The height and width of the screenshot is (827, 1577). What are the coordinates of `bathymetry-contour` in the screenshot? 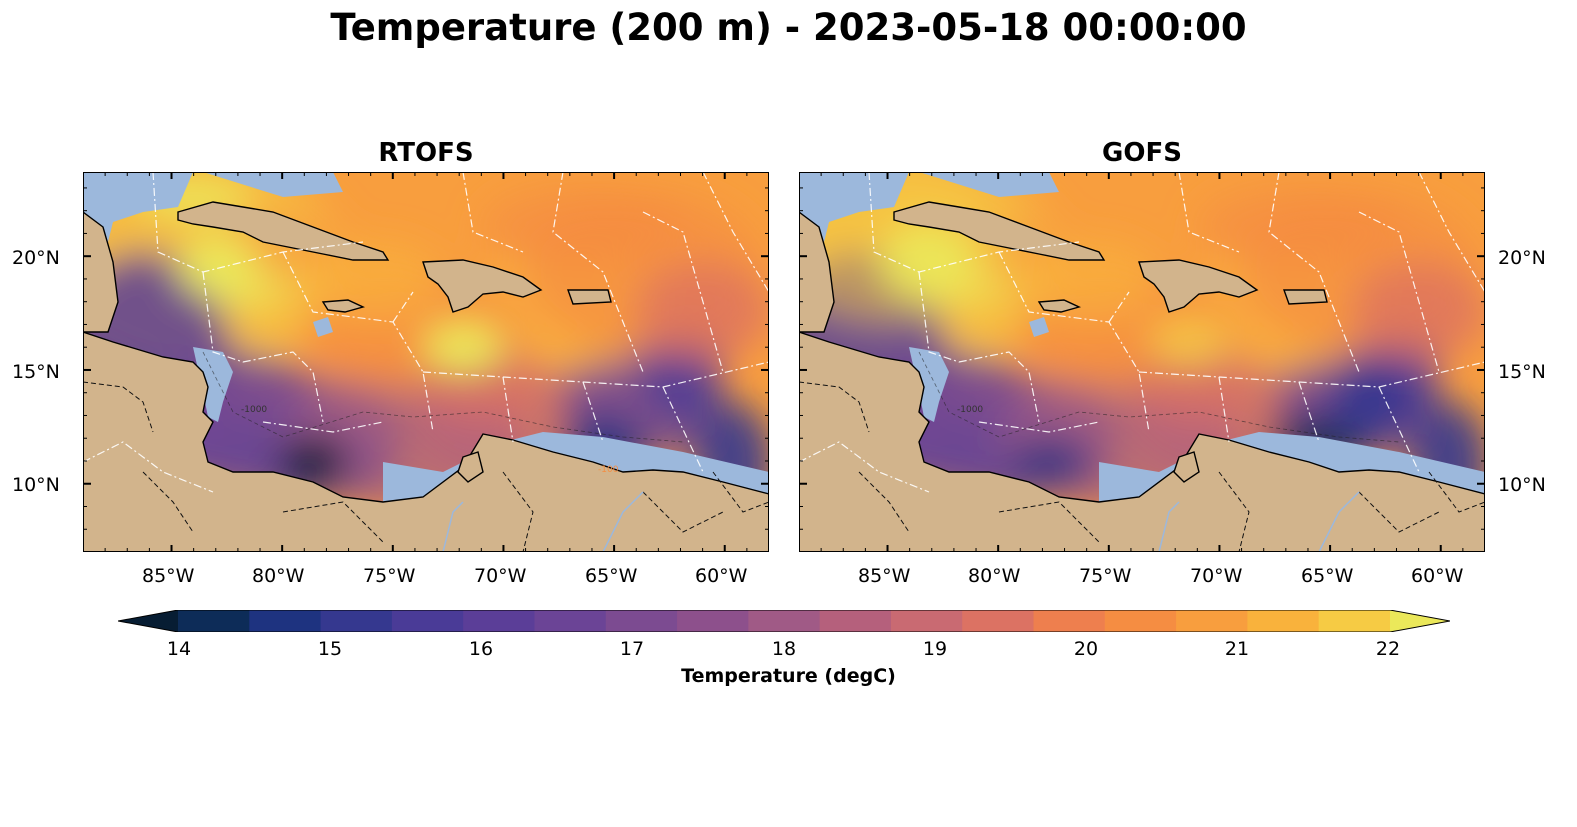 It's located at (1159, 397).